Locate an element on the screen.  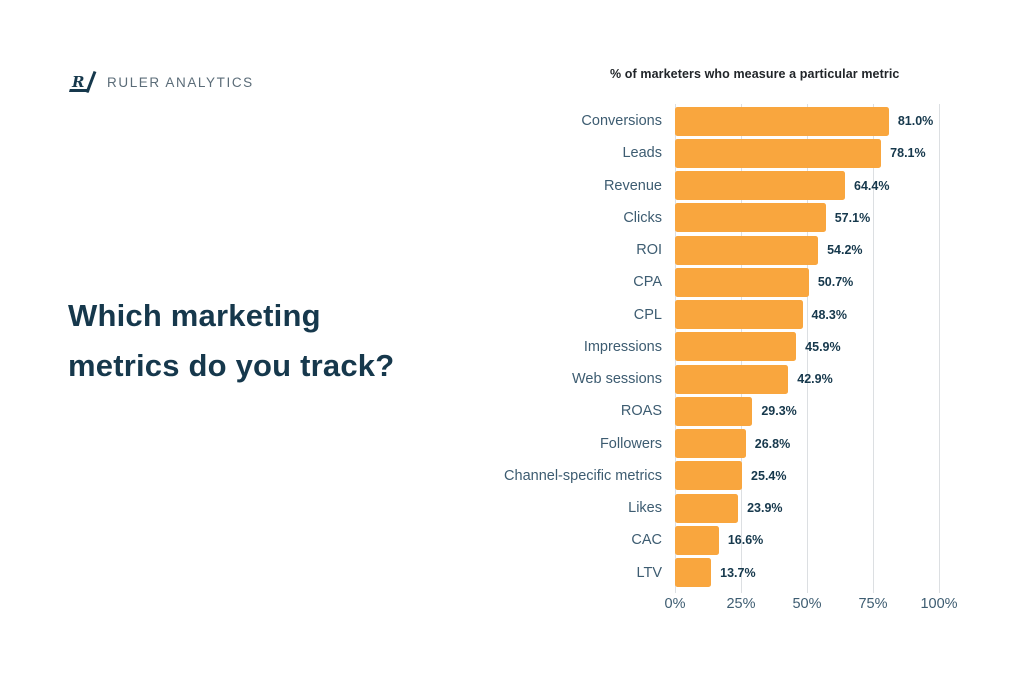
svg-text: R is located at coordinates (77, 82).